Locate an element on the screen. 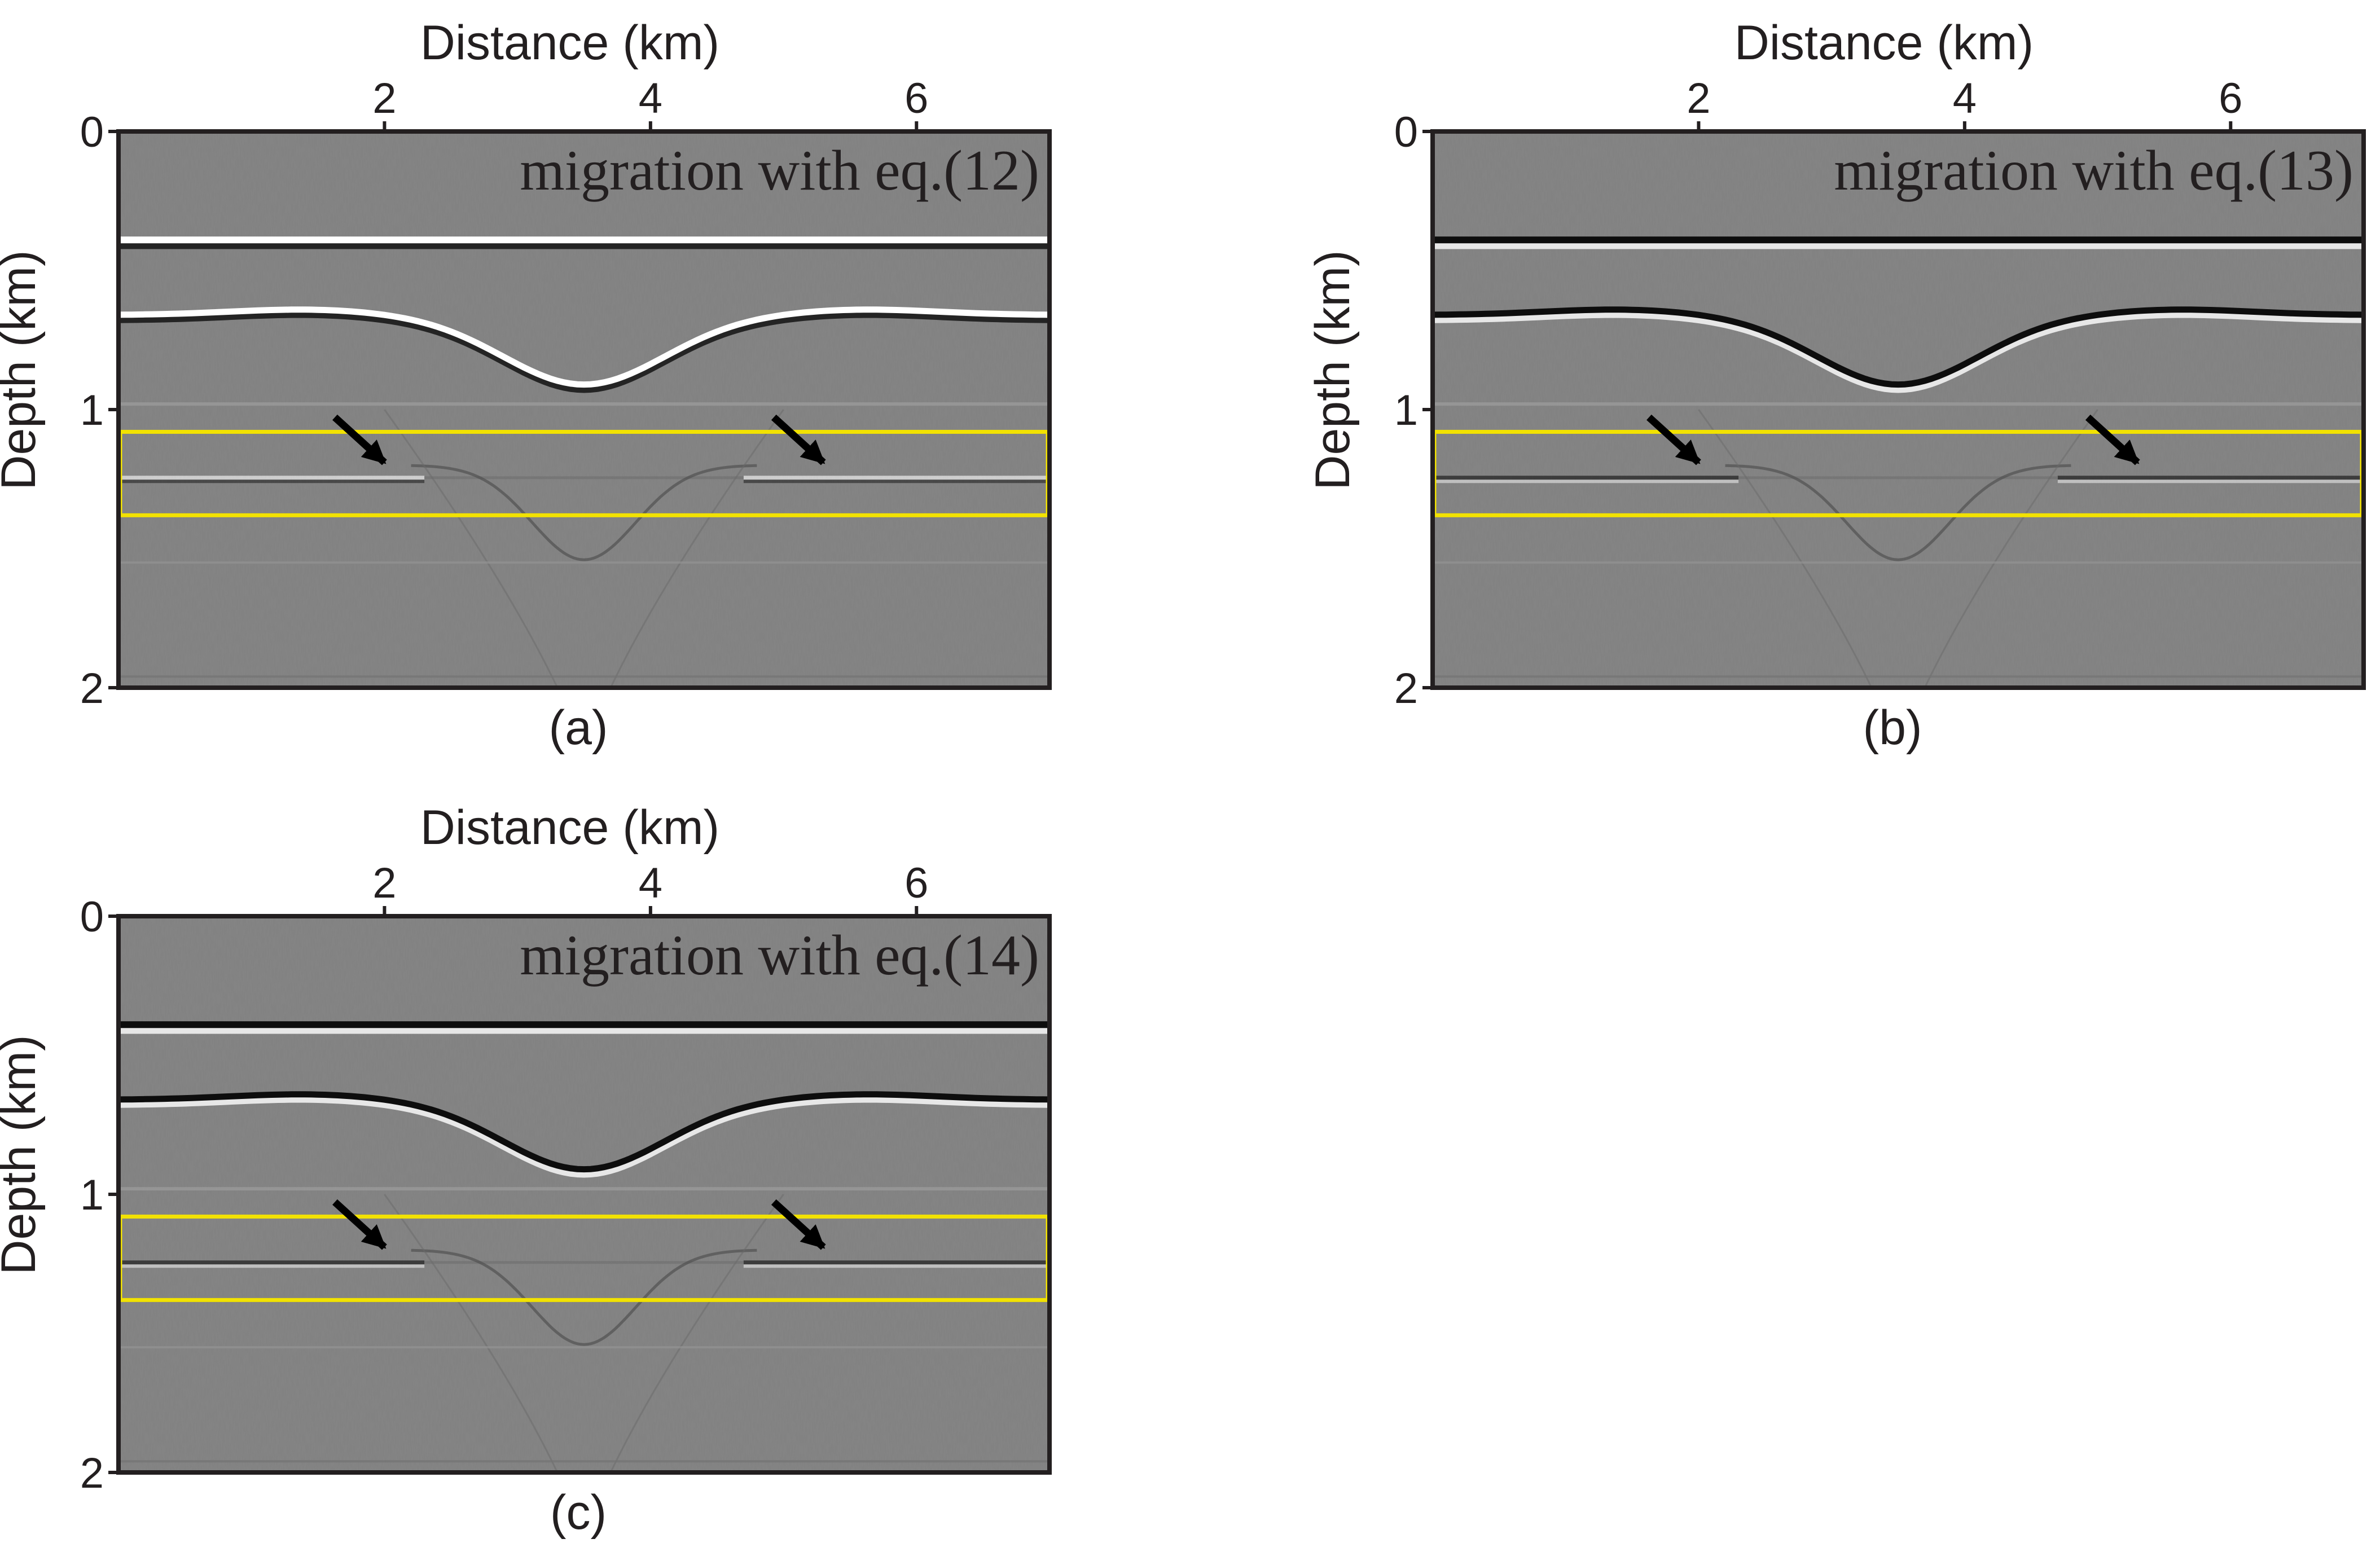  method-annotation: migration with eq.(14) is located at coordinates (779, 955).